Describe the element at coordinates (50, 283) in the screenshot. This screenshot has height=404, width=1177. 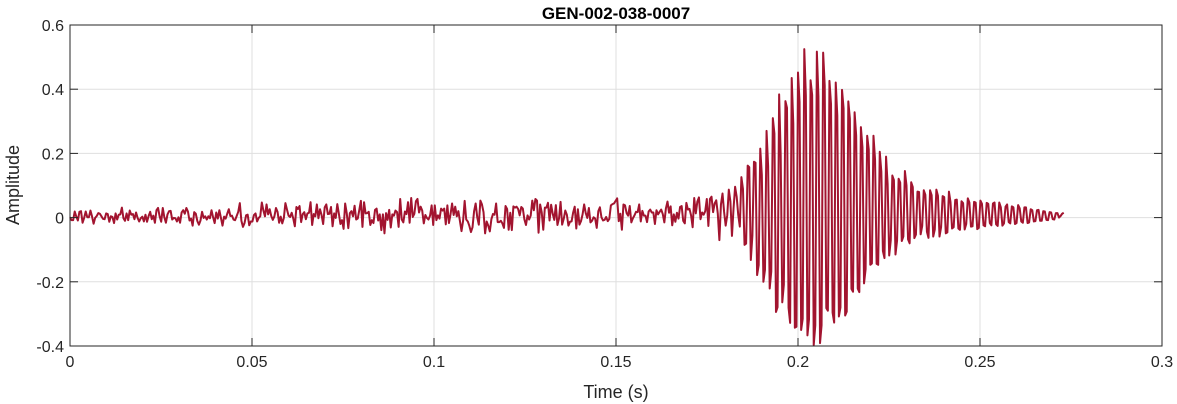
I see `y-tick-label: -0.2` at that location.